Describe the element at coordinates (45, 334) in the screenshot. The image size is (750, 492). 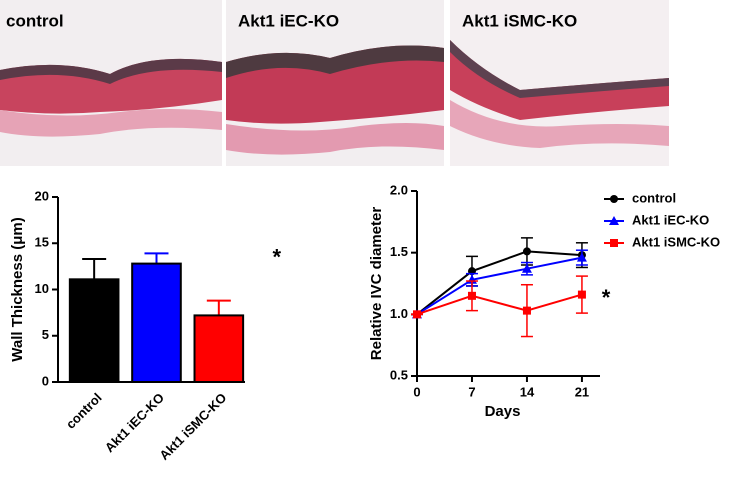
I see `y-tick-label: 5` at that location.